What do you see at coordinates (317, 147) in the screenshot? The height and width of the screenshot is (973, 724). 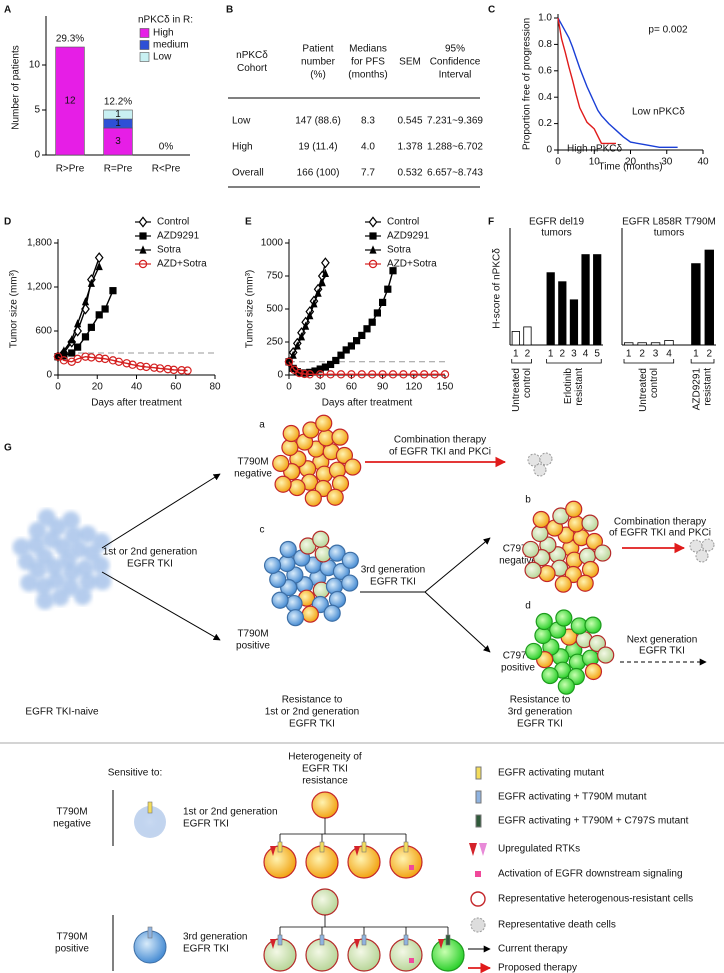 I see `table-cell: 19 (11.4)` at bounding box center [317, 147].